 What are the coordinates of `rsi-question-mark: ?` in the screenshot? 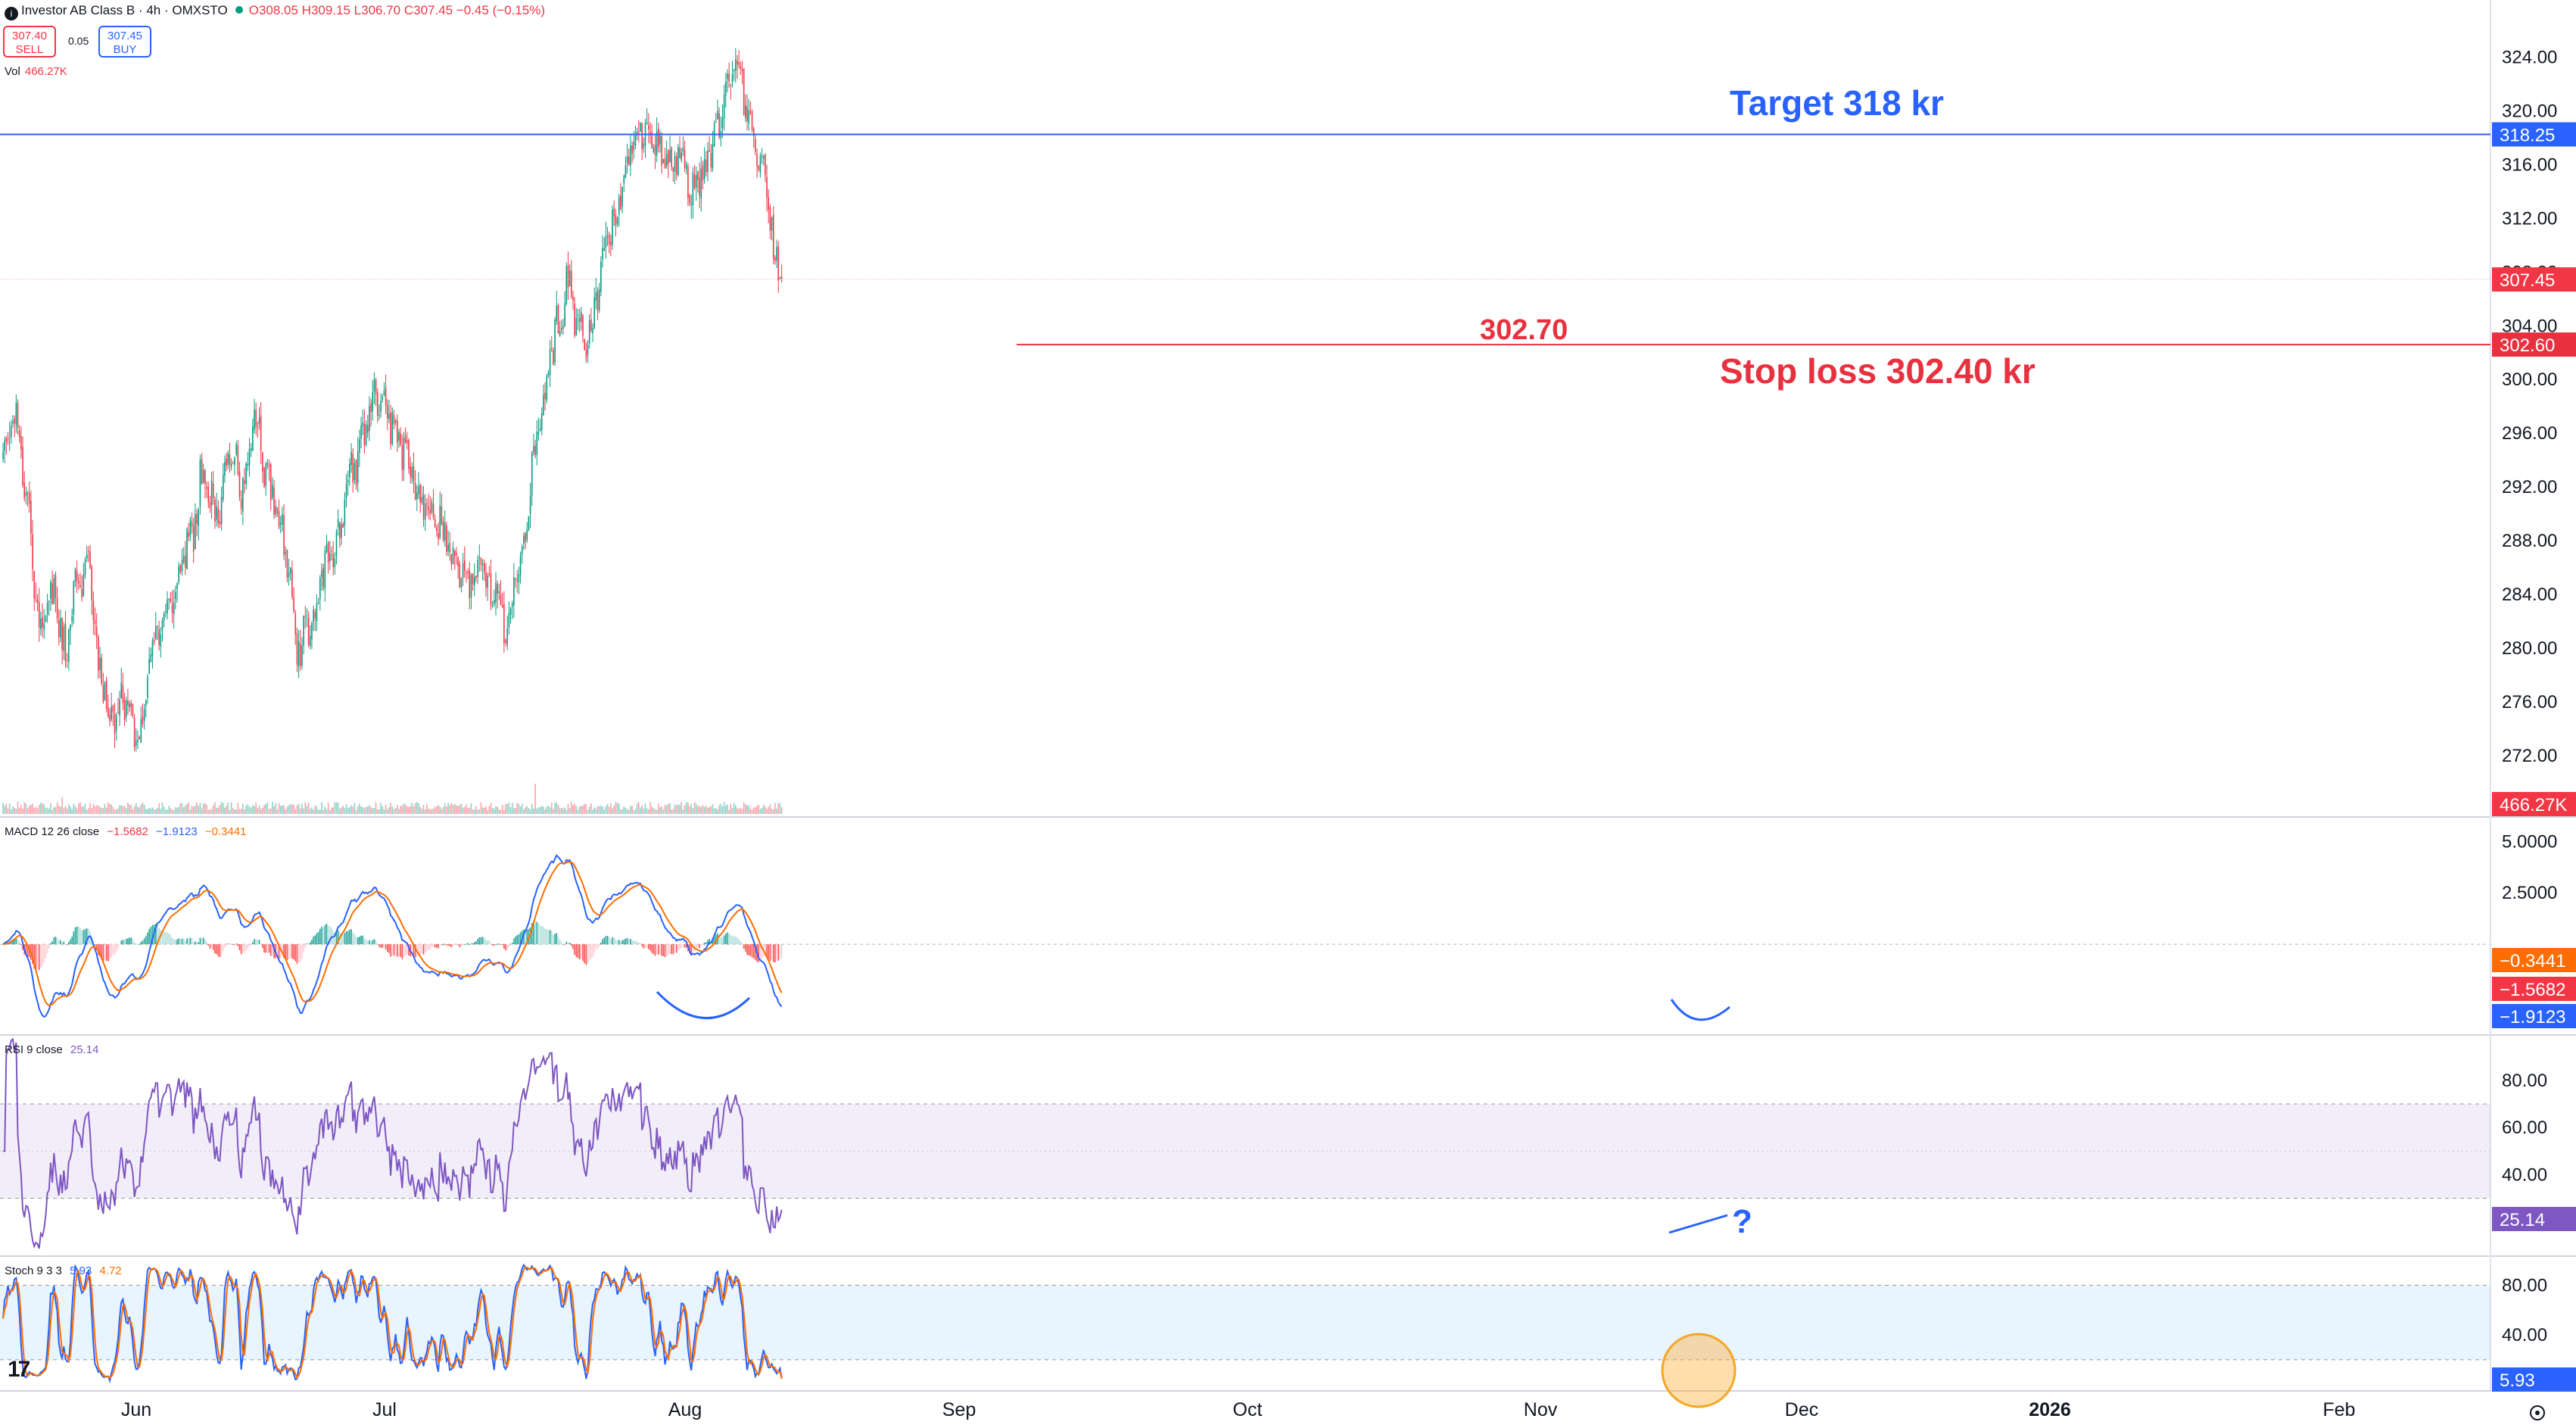 It's located at (1742, 1221).